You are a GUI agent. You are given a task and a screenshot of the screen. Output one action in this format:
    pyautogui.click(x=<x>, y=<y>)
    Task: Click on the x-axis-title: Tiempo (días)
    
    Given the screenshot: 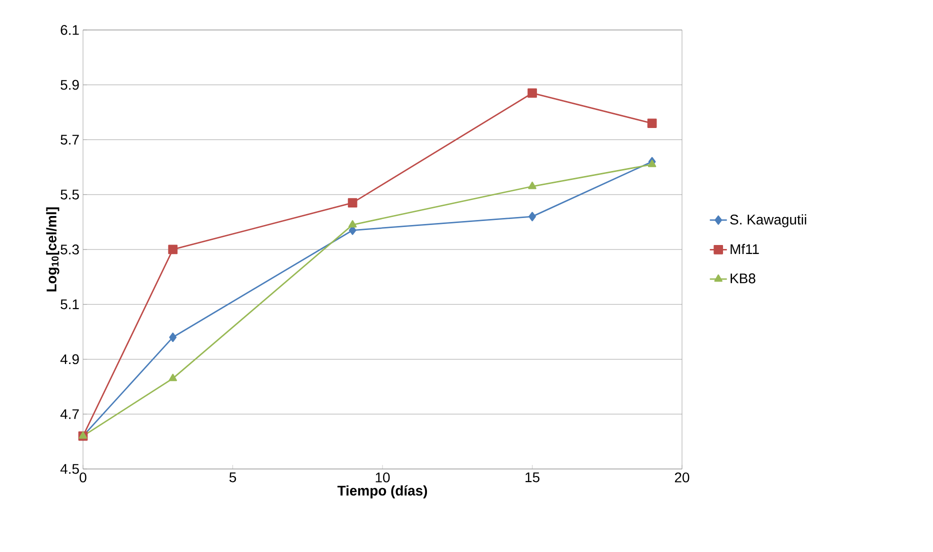 What is the action you would take?
    pyautogui.click(x=382, y=491)
    